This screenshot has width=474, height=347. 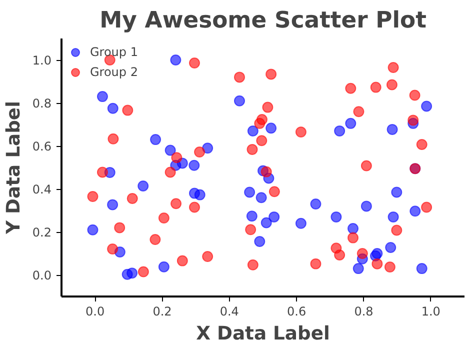 I want to click on y-tick-label: 0.2, so click(x=42, y=233).